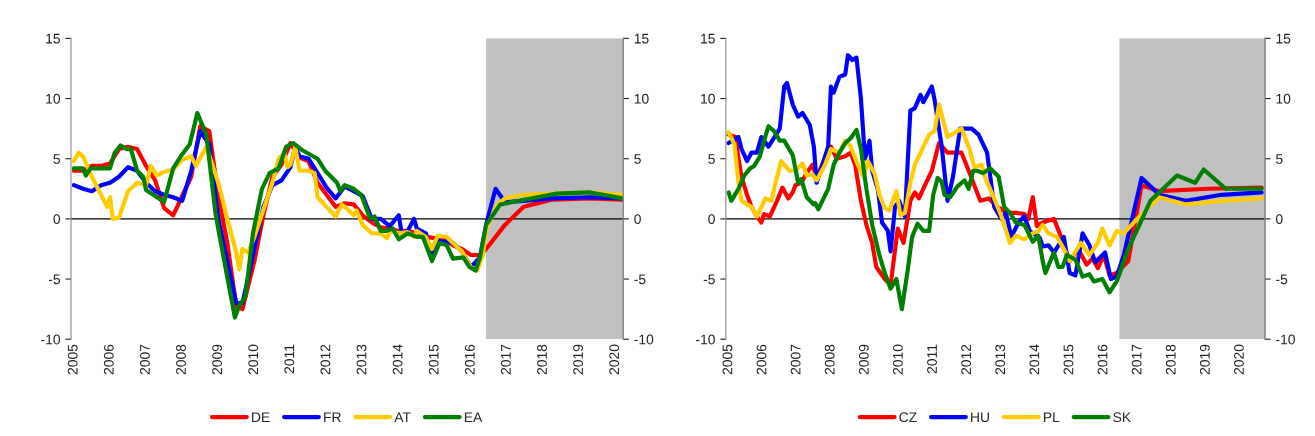 This screenshot has width=1315, height=436. Describe the element at coordinates (332, 417) in the screenshot. I see `legend-label: FR` at that location.